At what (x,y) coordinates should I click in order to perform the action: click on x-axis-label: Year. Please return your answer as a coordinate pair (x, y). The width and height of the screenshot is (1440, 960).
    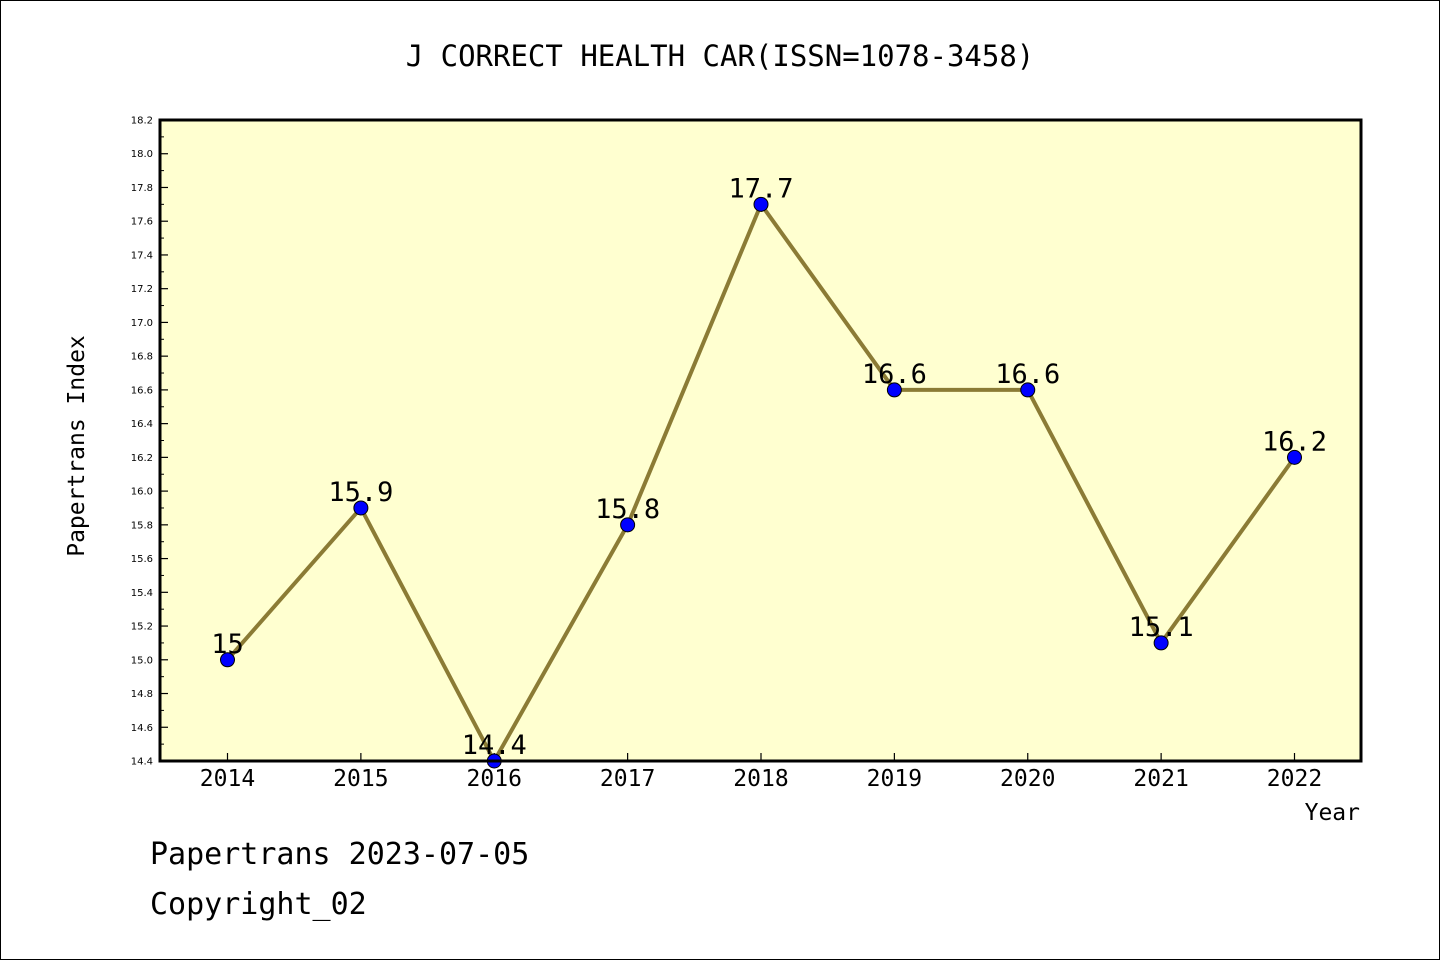
    Looking at the image, I should click on (1332, 813).